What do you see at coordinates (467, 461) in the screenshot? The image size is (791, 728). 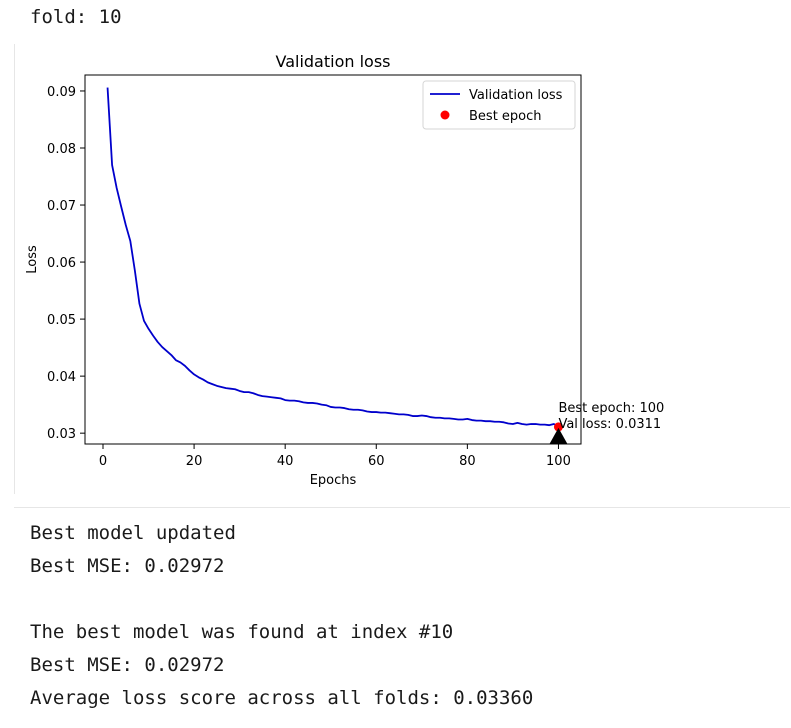 I see `x-tick-label: 80` at bounding box center [467, 461].